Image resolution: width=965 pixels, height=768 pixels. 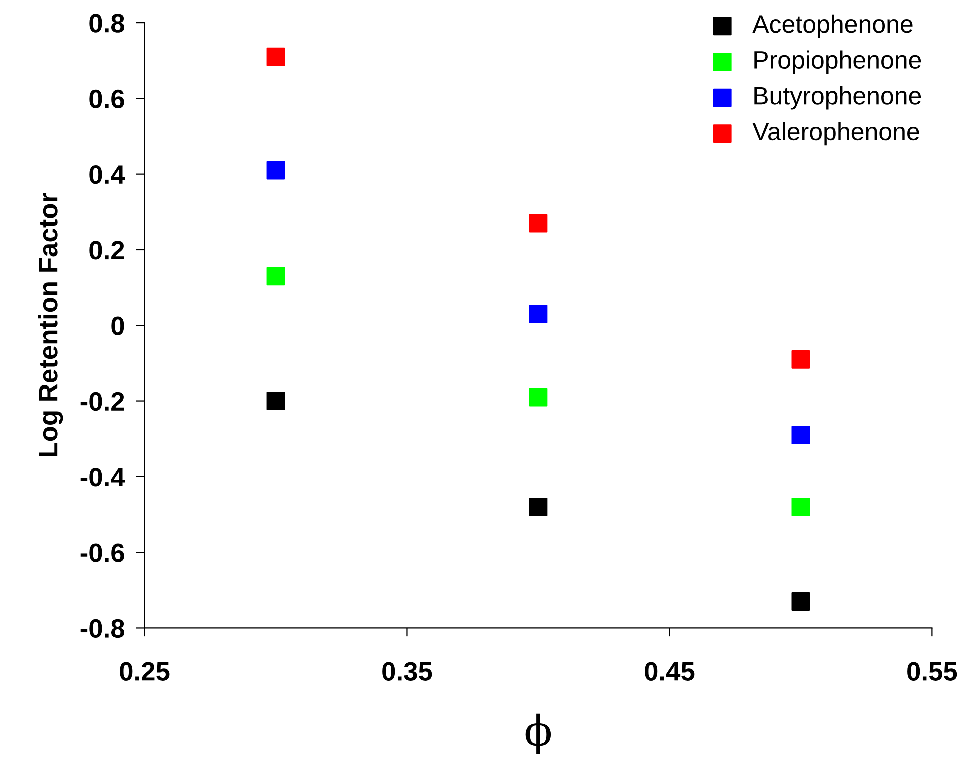 What do you see at coordinates (539, 734) in the screenshot?
I see `x-axis-title: ϕ` at bounding box center [539, 734].